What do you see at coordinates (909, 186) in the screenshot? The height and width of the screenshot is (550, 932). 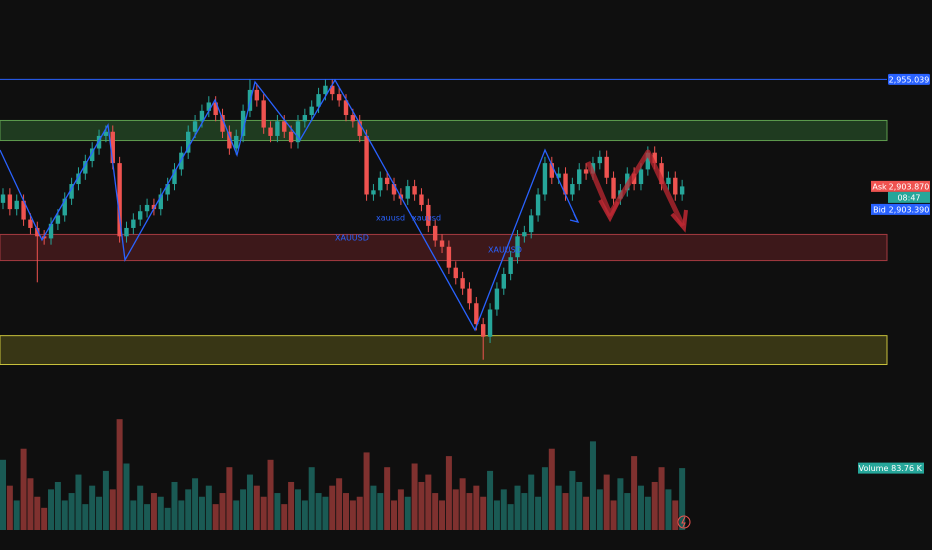 I see `ask-tag-bg` at bounding box center [909, 186].